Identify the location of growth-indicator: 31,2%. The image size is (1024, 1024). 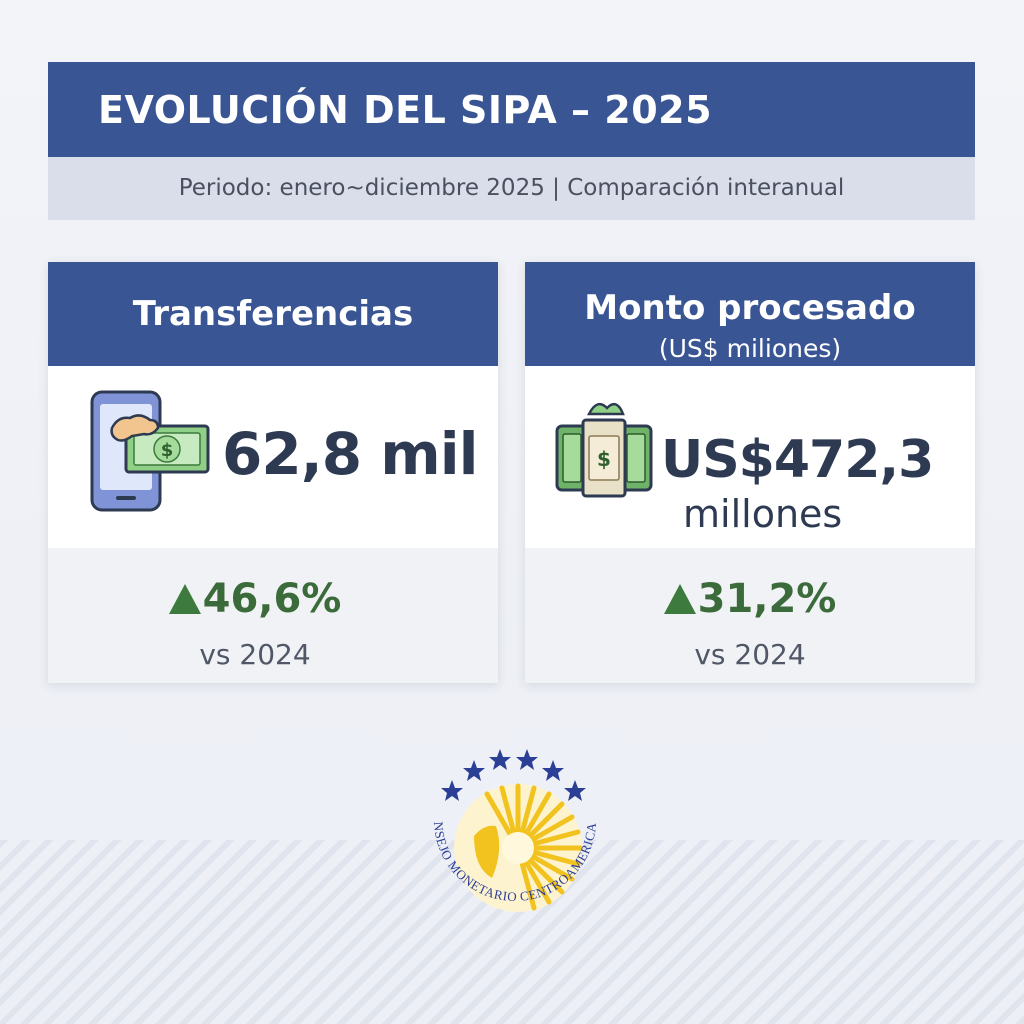
(750, 599).